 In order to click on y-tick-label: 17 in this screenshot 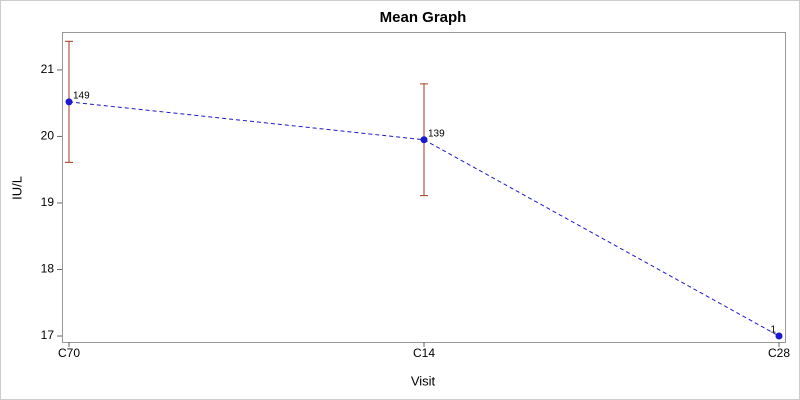, I will do `click(48, 335)`.